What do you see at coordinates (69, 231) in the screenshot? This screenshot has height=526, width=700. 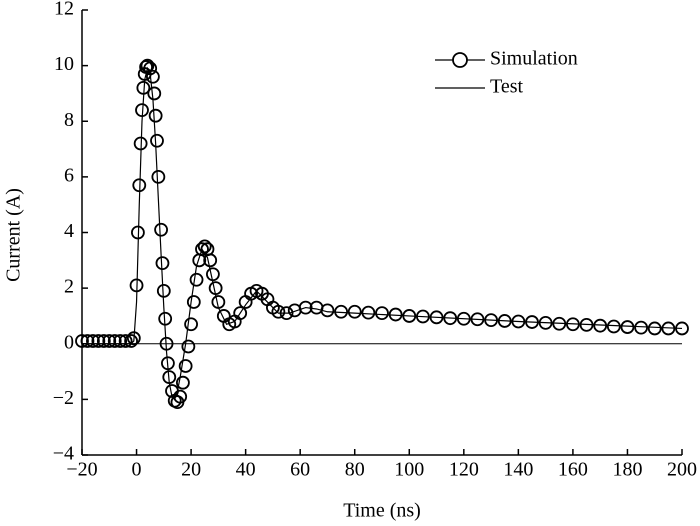 I see `y-tick-label: 4` at bounding box center [69, 231].